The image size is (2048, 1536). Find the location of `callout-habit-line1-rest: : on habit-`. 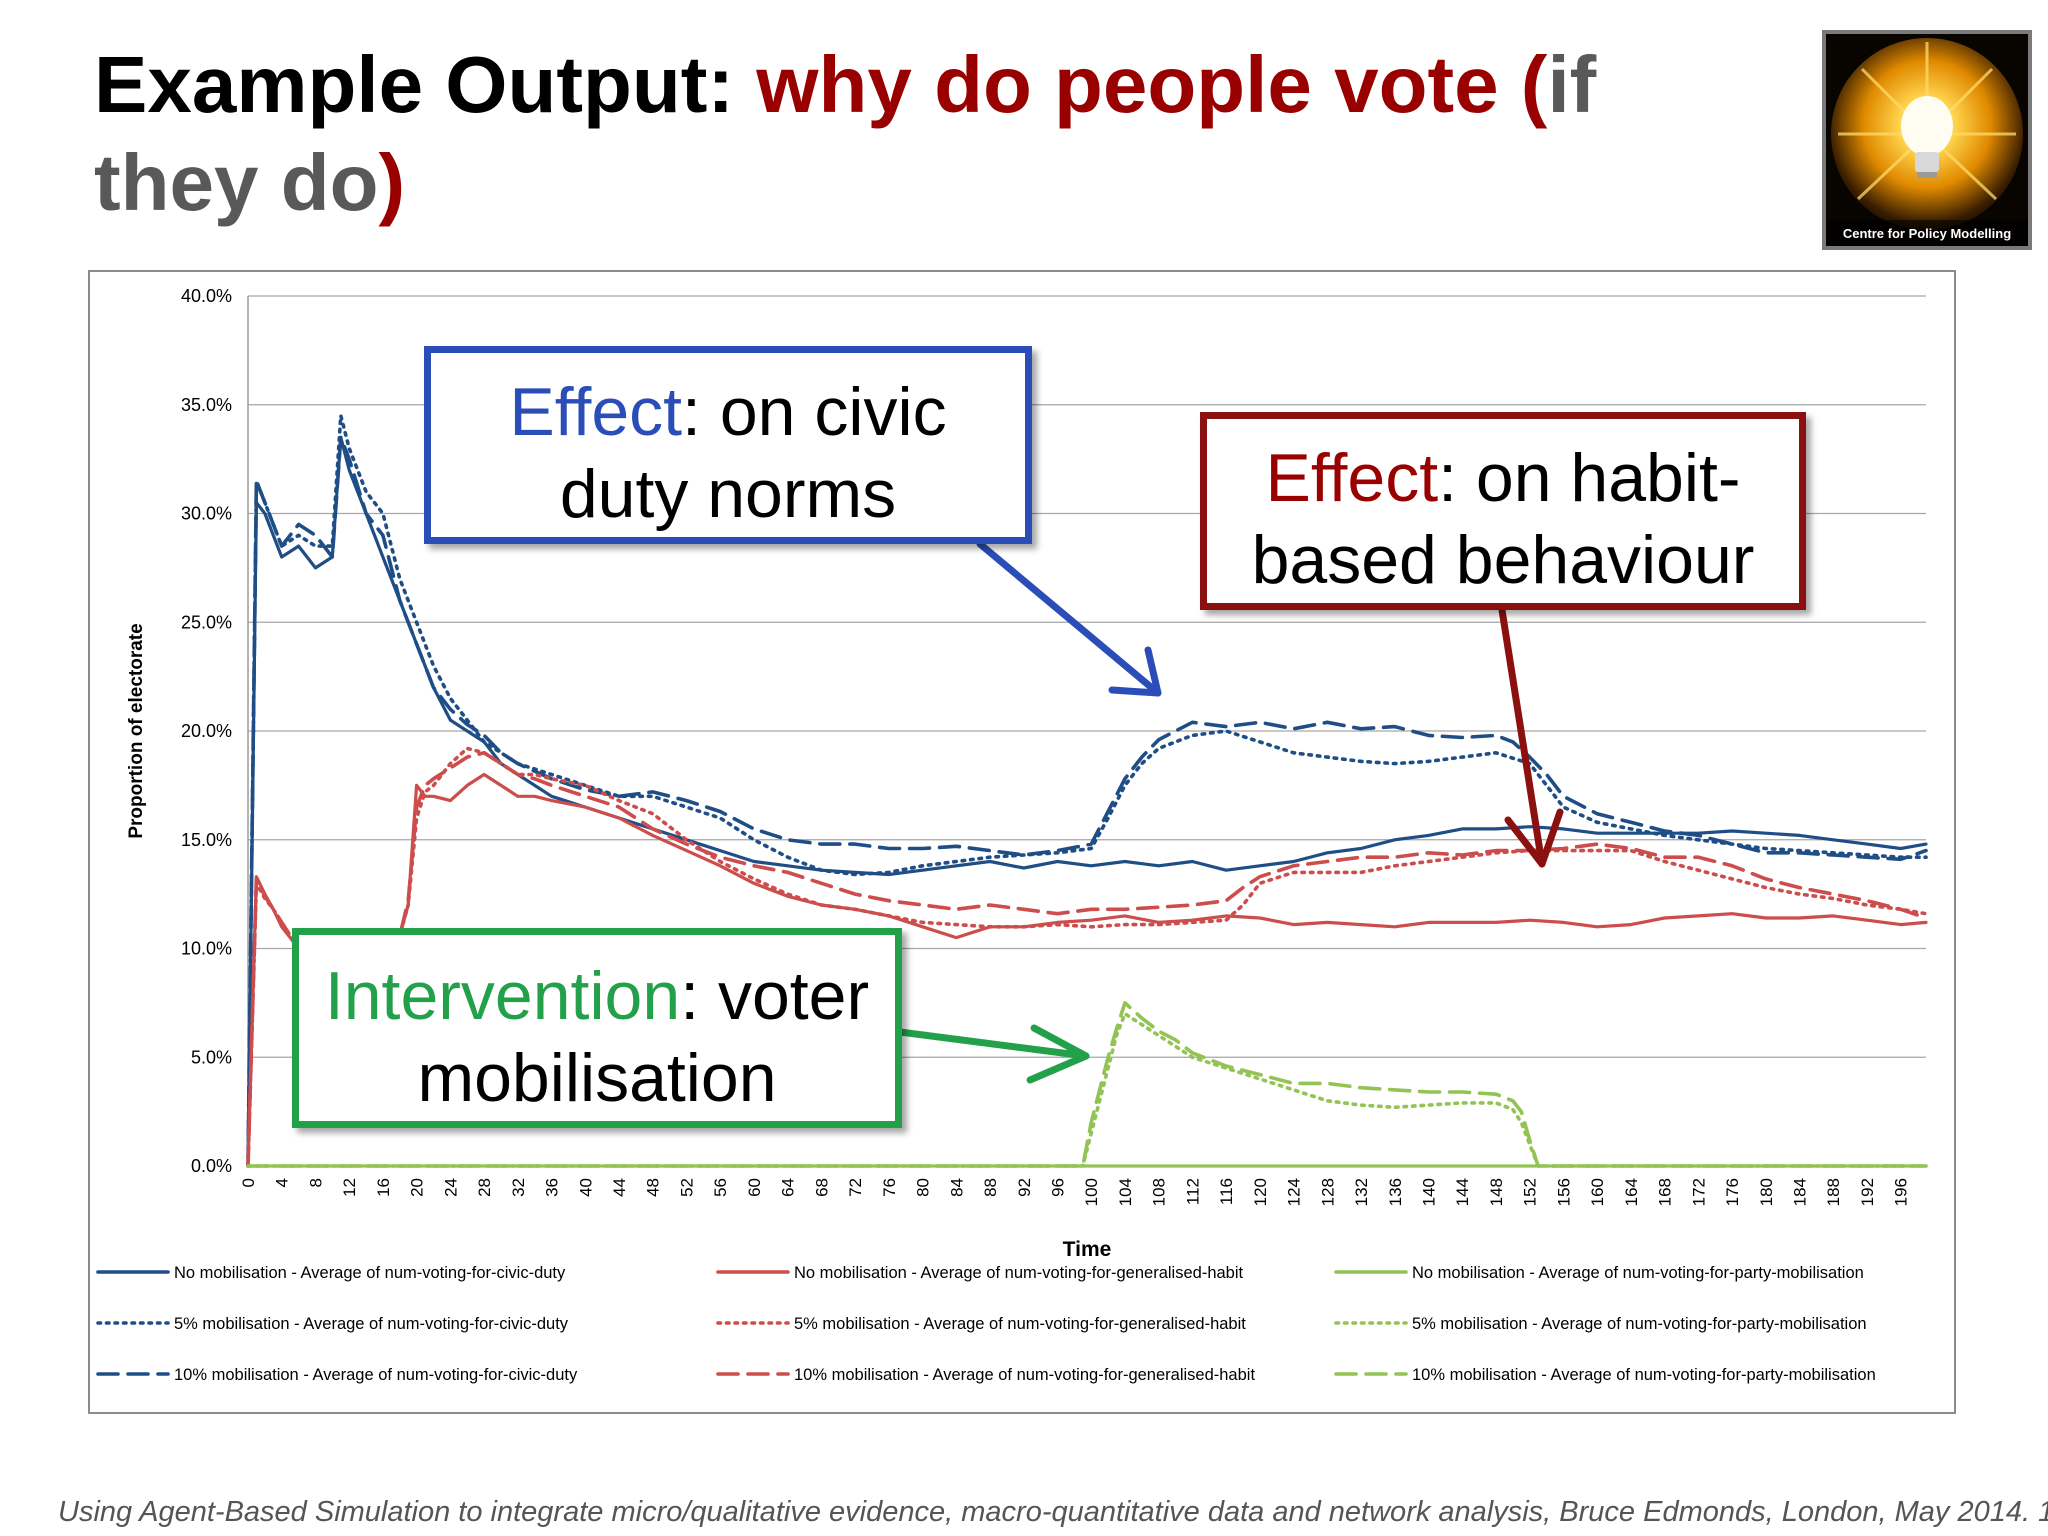

callout-habit-line1-rest: : on habit- is located at coordinates (1589, 478).